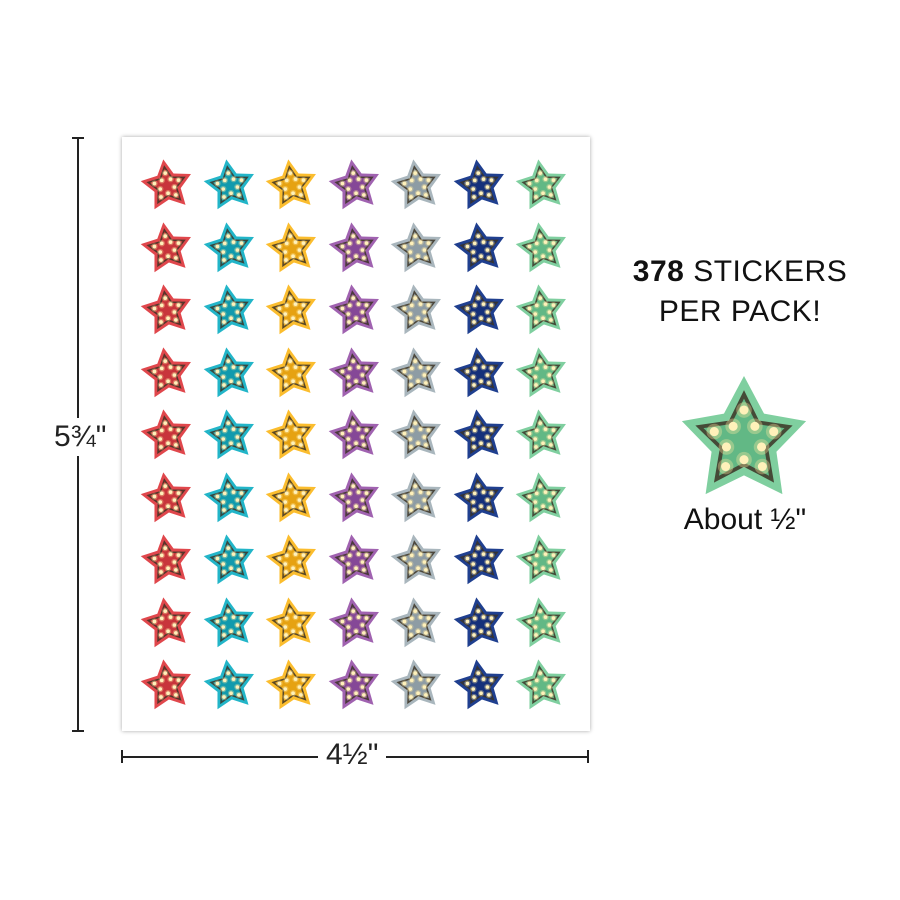 This screenshot has width=900, height=900. What do you see at coordinates (78, 138) in the screenshot?
I see `height-dimension-cap-top` at bounding box center [78, 138].